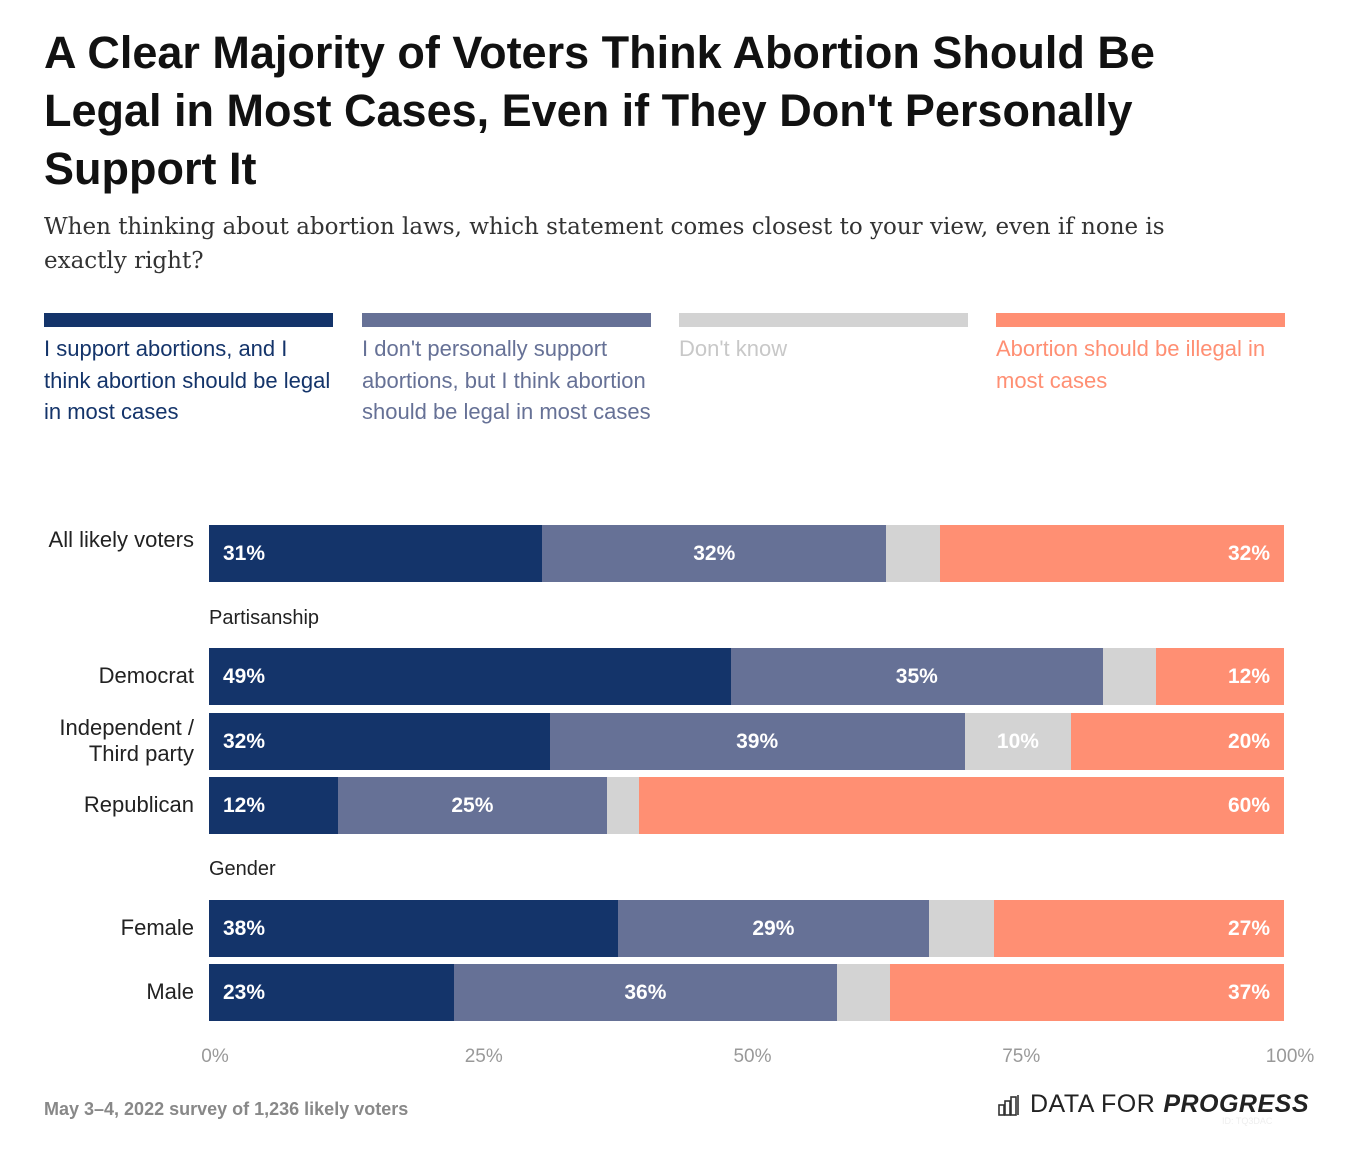  What do you see at coordinates (170, 991) in the screenshot?
I see `category-label: Male` at bounding box center [170, 991].